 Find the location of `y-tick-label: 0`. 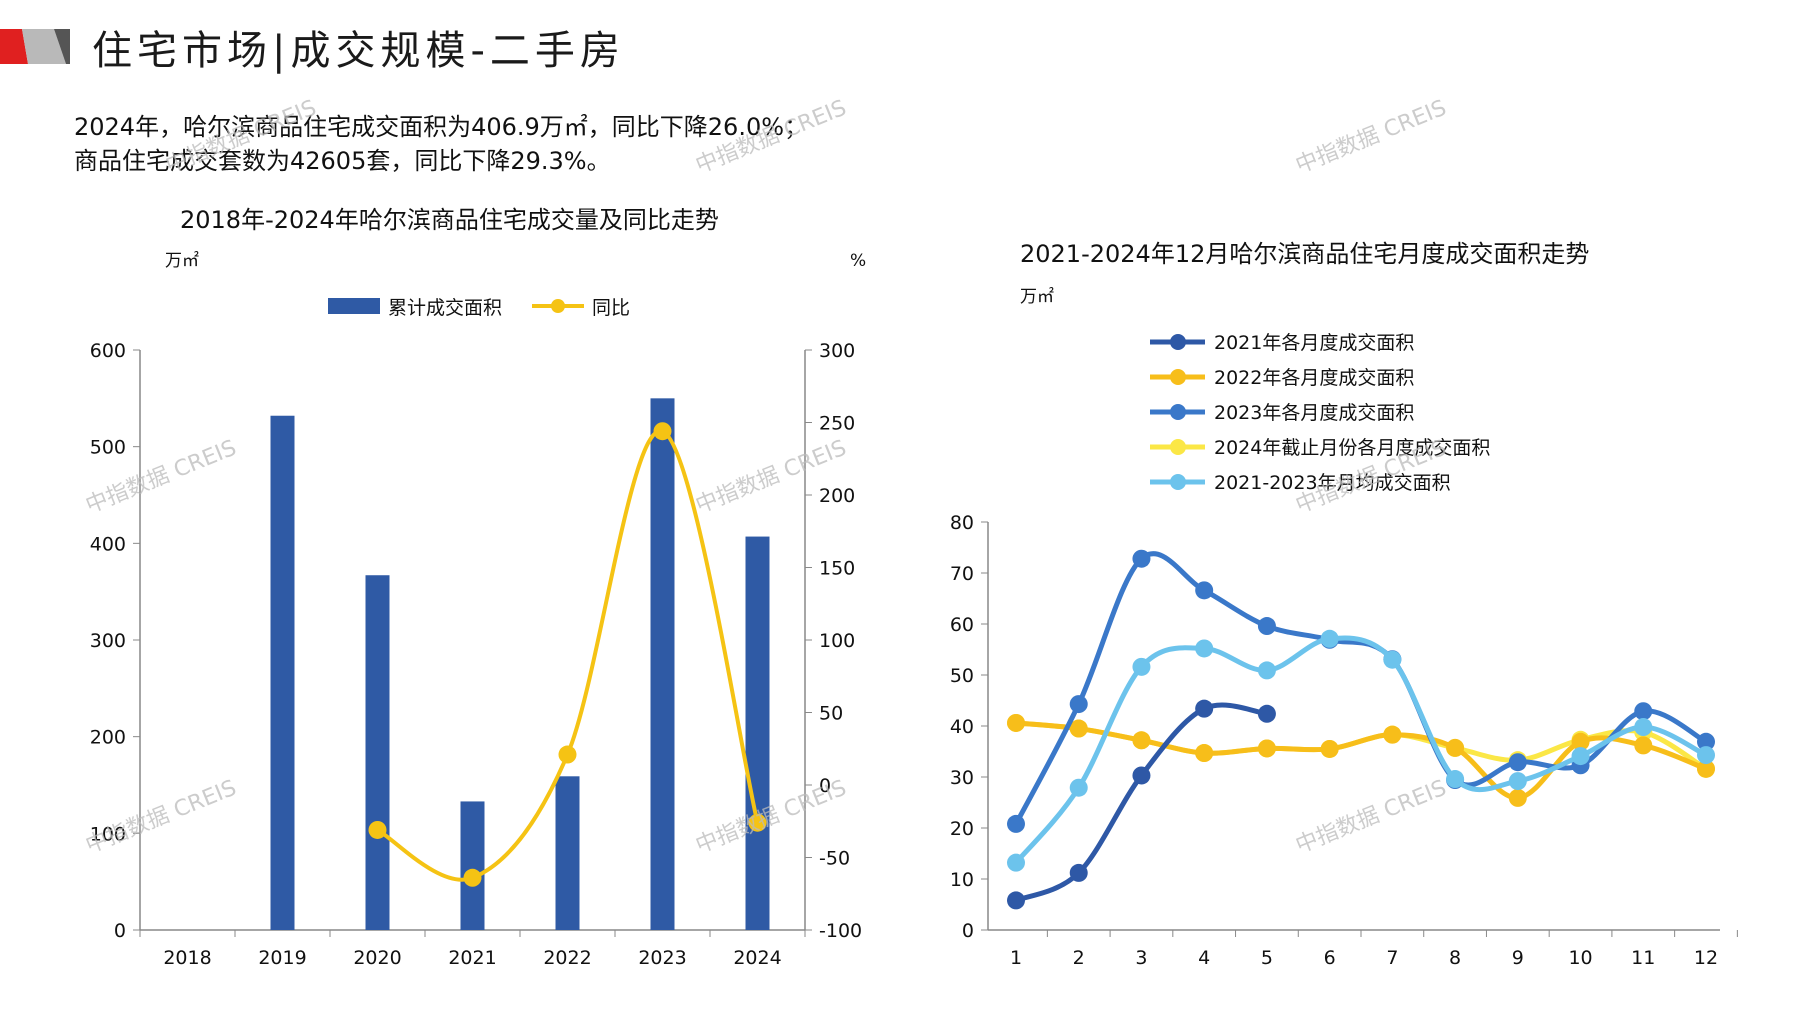

y-tick-label: 0 is located at coordinates (968, 931).